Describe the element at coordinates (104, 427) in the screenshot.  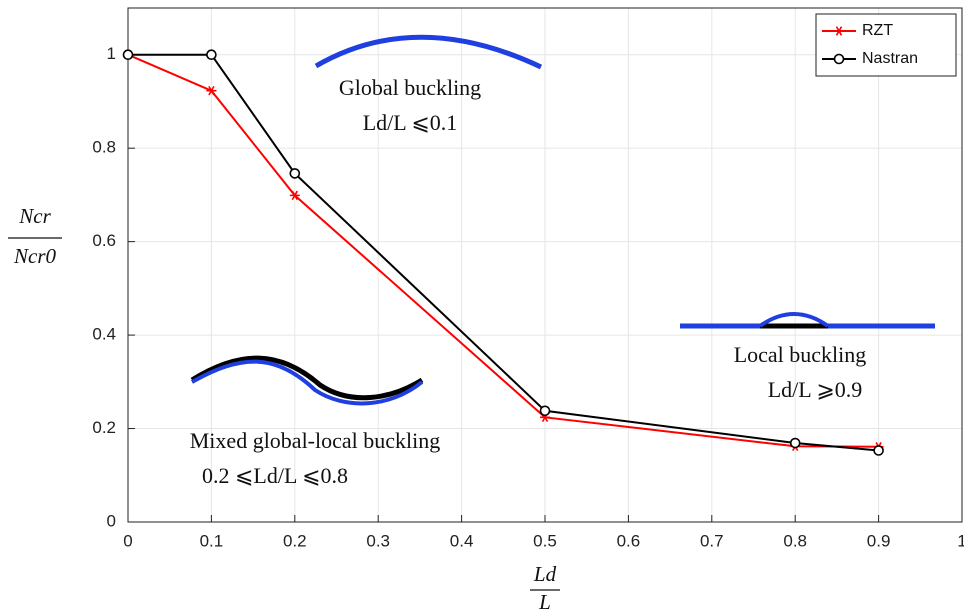
I see `y-tick-label: 0.2` at that location.